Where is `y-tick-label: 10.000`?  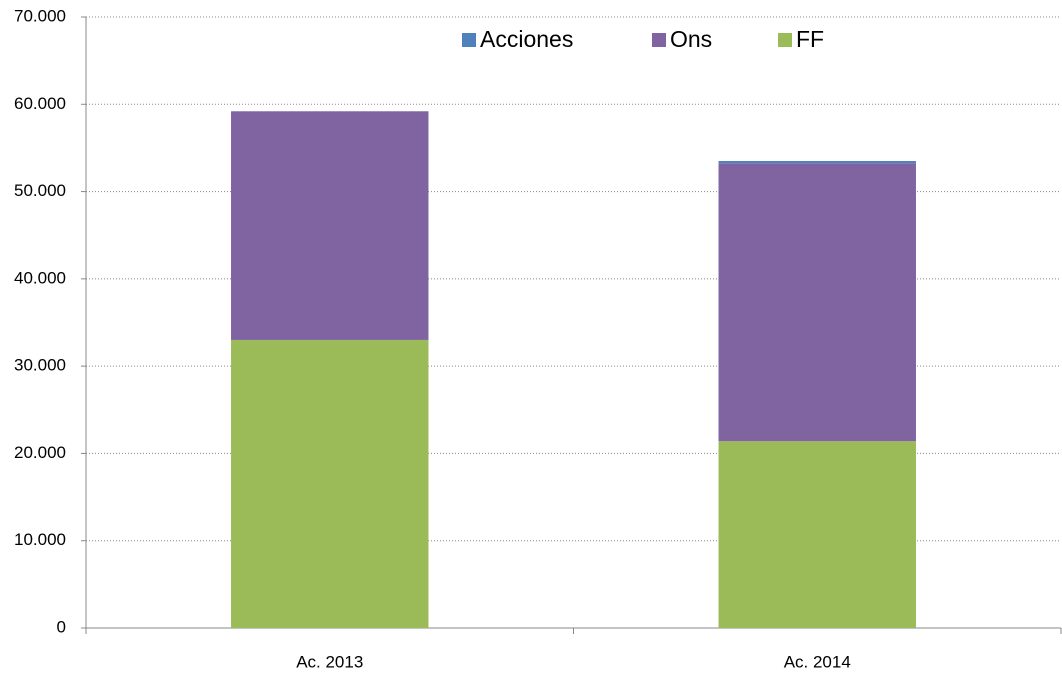 y-tick-label: 10.000 is located at coordinates (40, 539).